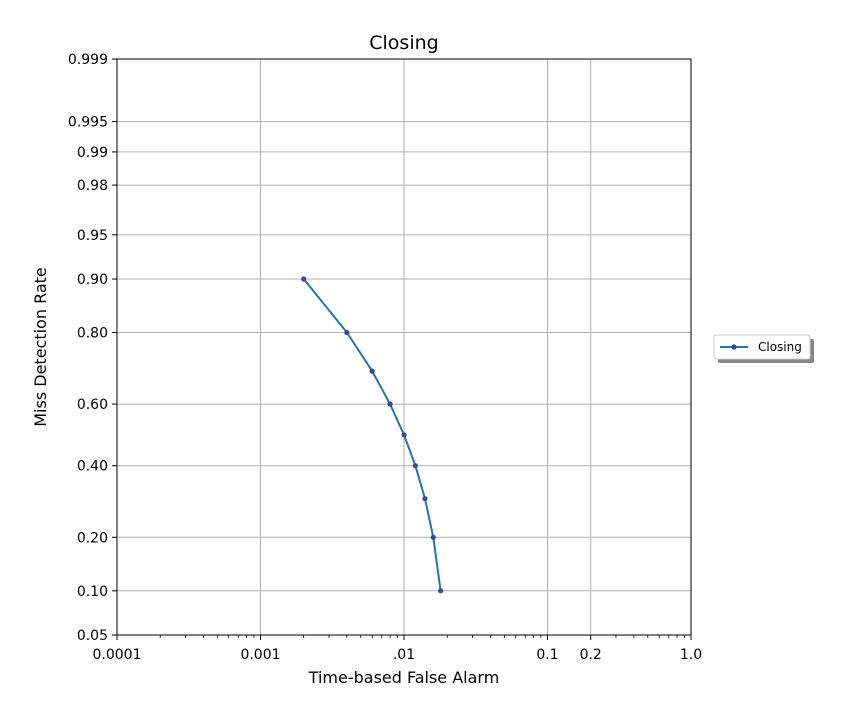  I want to click on legend-marker, so click(734, 347).